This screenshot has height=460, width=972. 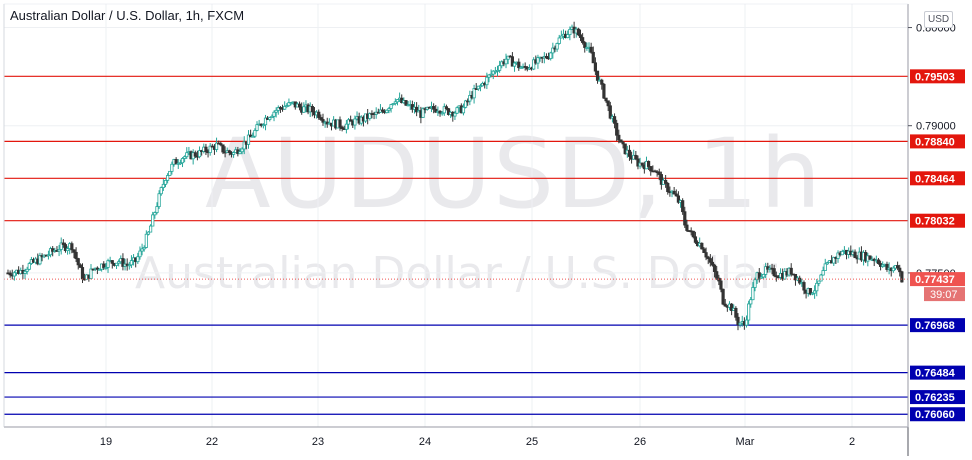 What do you see at coordinates (935, 326) in the screenshot?
I see `price-level-label: 0.76968` at bounding box center [935, 326].